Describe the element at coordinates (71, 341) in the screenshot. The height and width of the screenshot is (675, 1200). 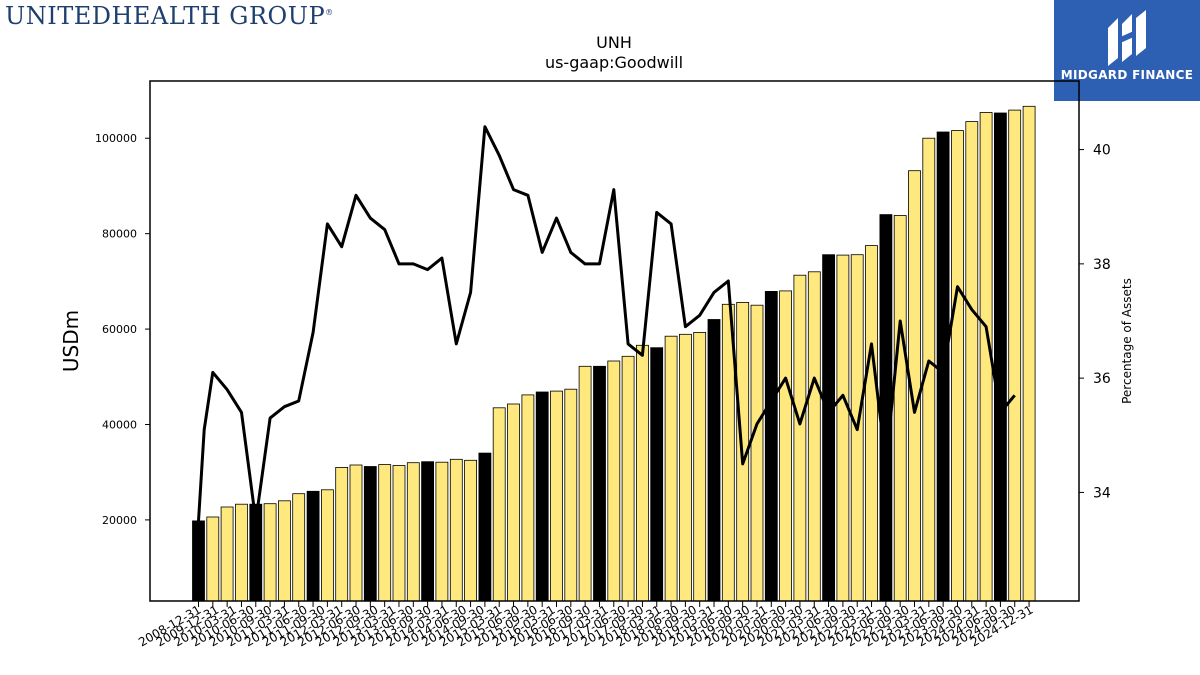
I see `y-axis-label: USDm` at that location.